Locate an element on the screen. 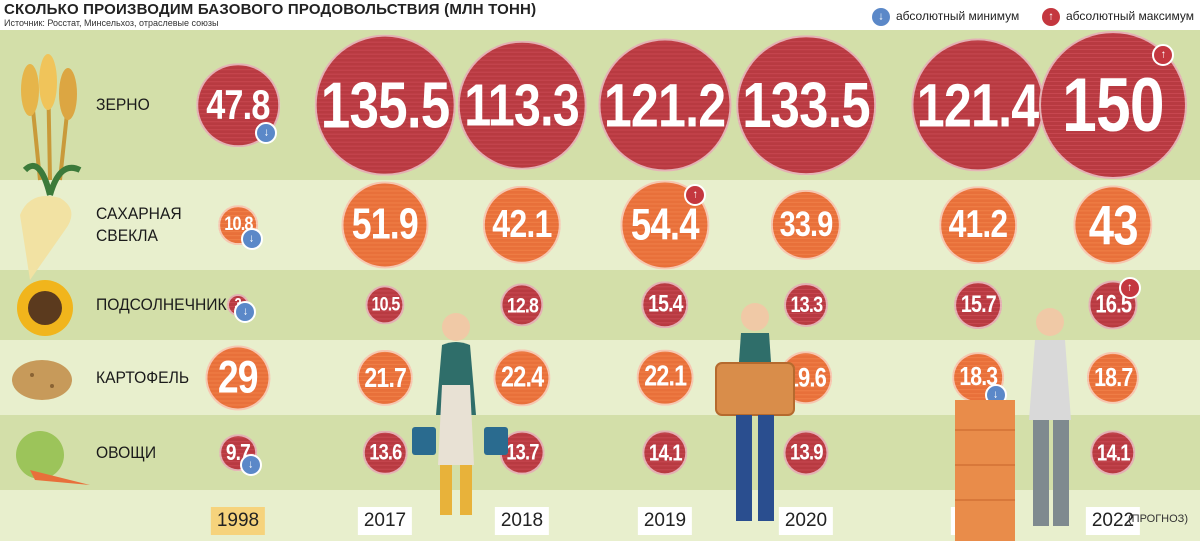  value-label: 29 is located at coordinates (238, 377).